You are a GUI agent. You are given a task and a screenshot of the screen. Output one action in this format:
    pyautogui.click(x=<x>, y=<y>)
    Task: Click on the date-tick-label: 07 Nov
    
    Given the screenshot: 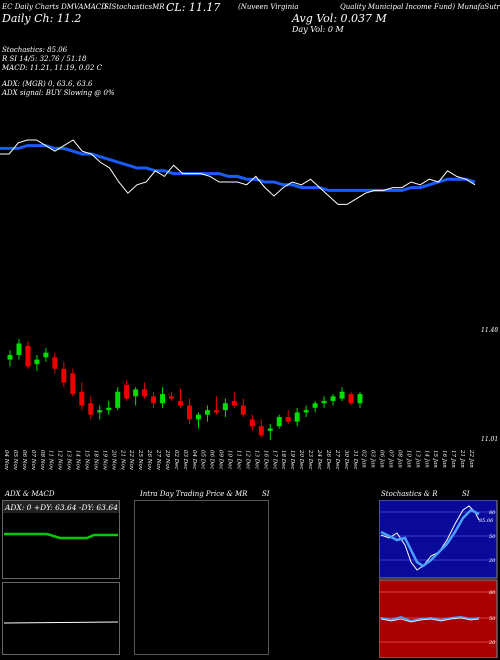 What is the action you would take?
    pyautogui.click(x=33, y=460)
    